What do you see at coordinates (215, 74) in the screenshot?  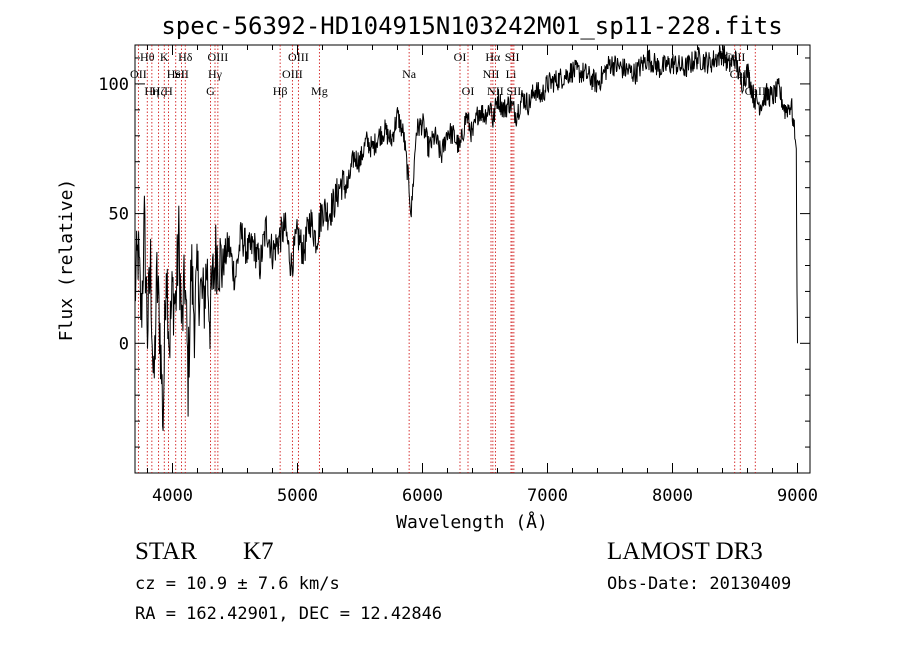 I see `line-marker-label: Hγ` at bounding box center [215, 74].